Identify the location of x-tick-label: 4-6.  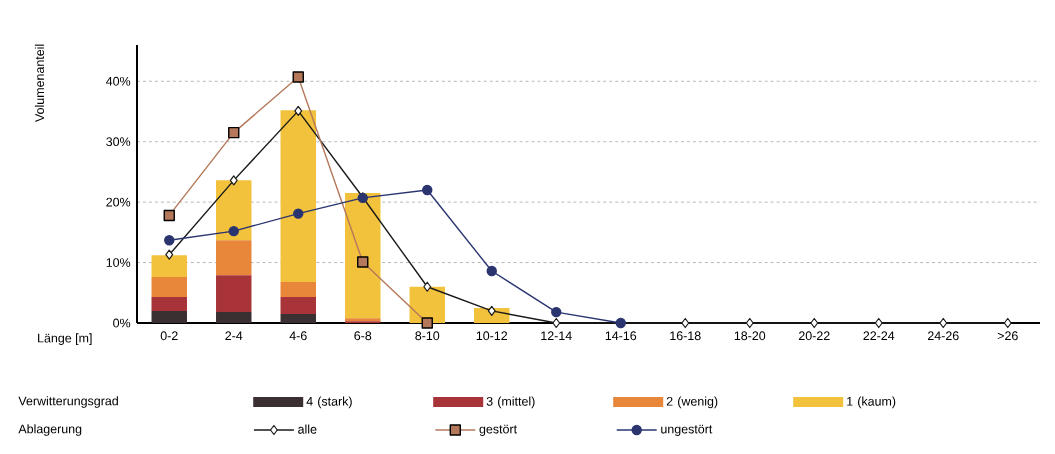
(298, 336).